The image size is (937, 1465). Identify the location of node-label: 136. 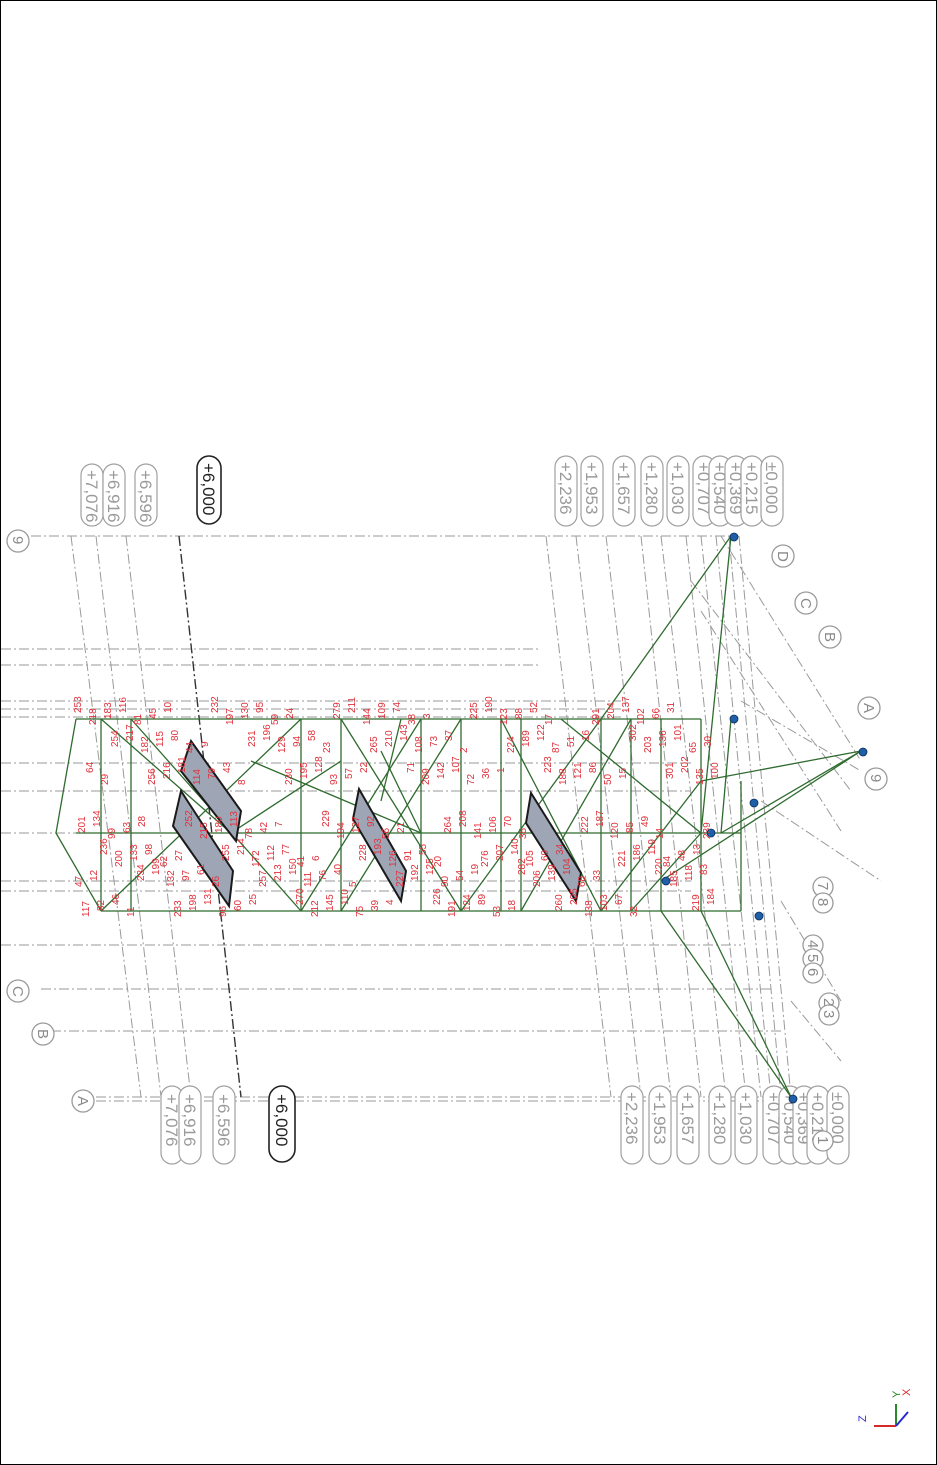
(663, 738).